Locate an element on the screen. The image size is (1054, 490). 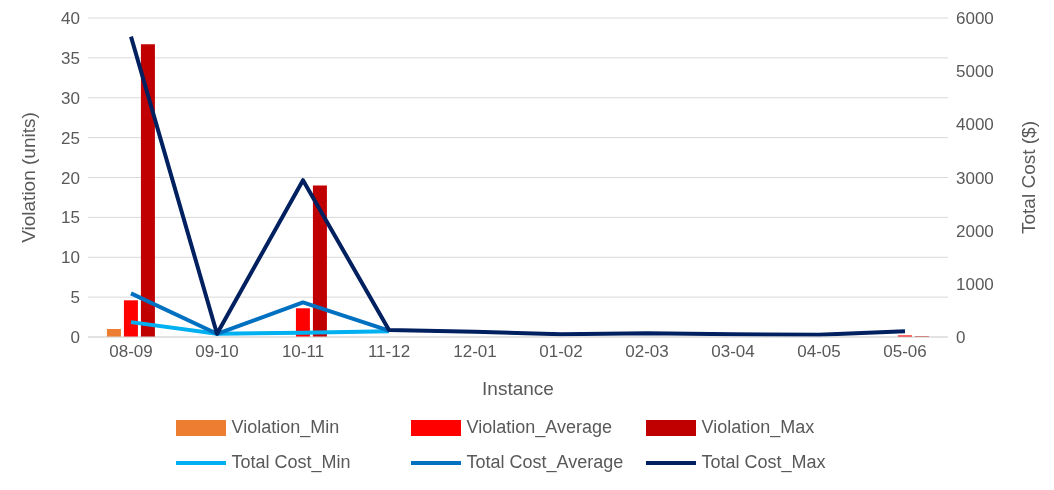
x-tick-label: 04-05 is located at coordinates (819, 352).